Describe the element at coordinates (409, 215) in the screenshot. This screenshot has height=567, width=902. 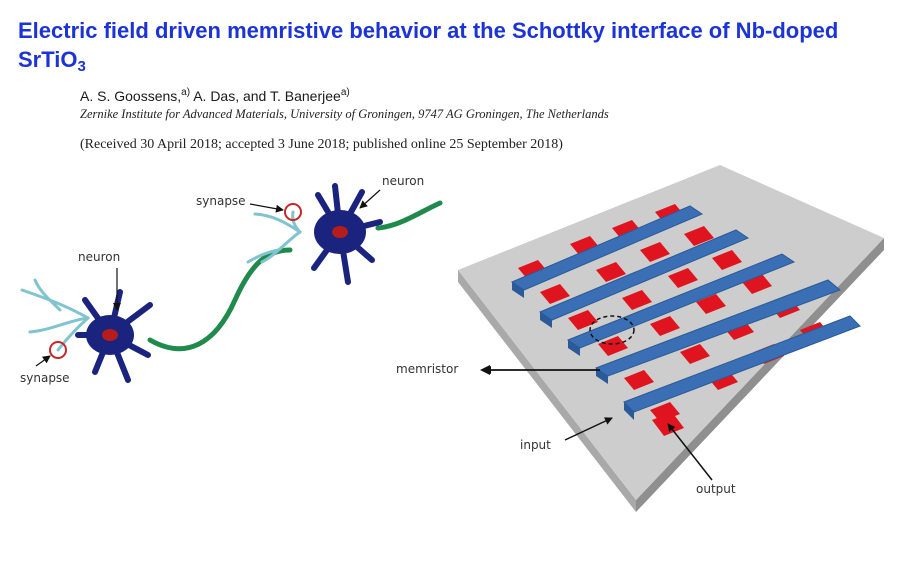
I see `axon-right` at that location.